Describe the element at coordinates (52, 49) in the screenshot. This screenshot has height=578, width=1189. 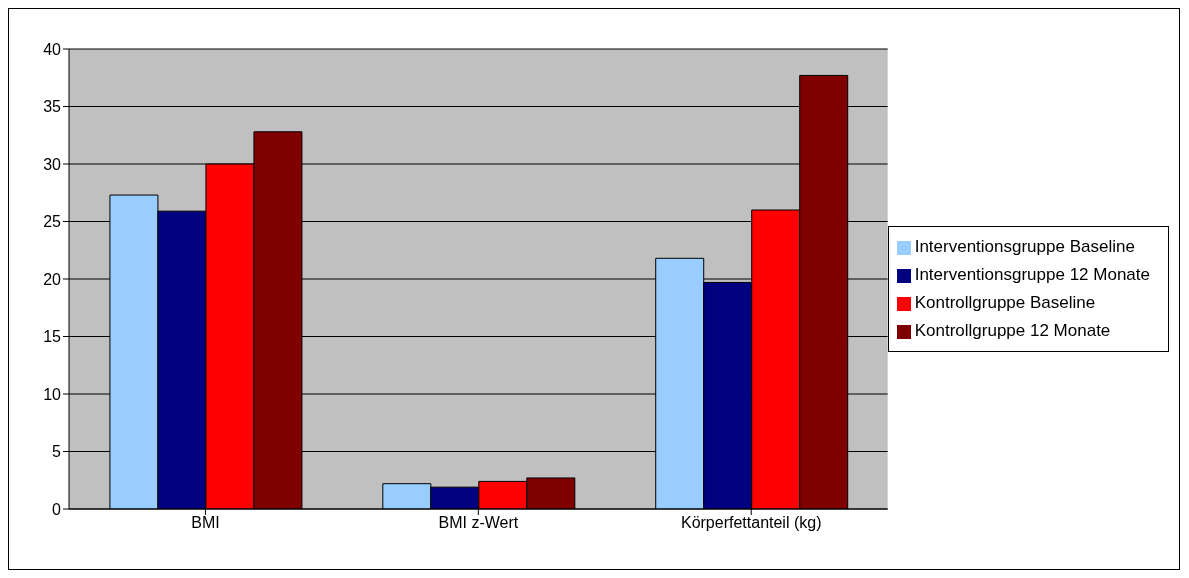
I see `y-tick-label: 40` at that location.